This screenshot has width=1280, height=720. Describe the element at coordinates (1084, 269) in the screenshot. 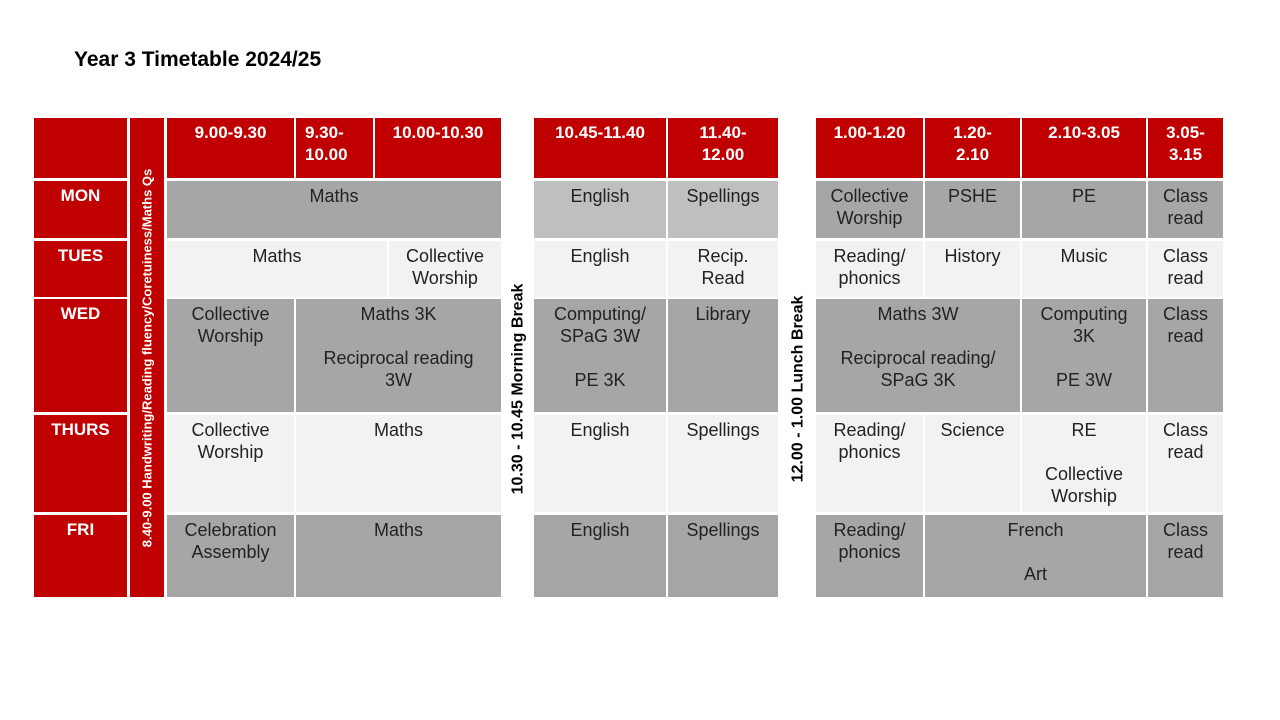

I see `tues-music: Music` at that location.